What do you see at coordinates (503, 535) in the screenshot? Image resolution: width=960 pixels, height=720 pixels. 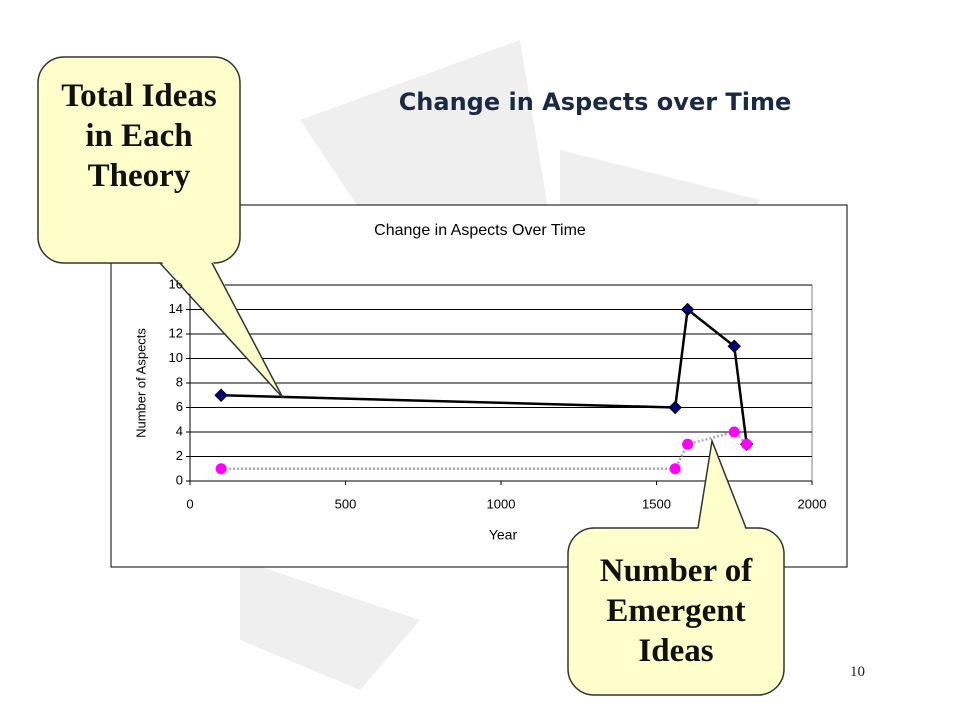 I see `x-axis-label: Year` at bounding box center [503, 535].